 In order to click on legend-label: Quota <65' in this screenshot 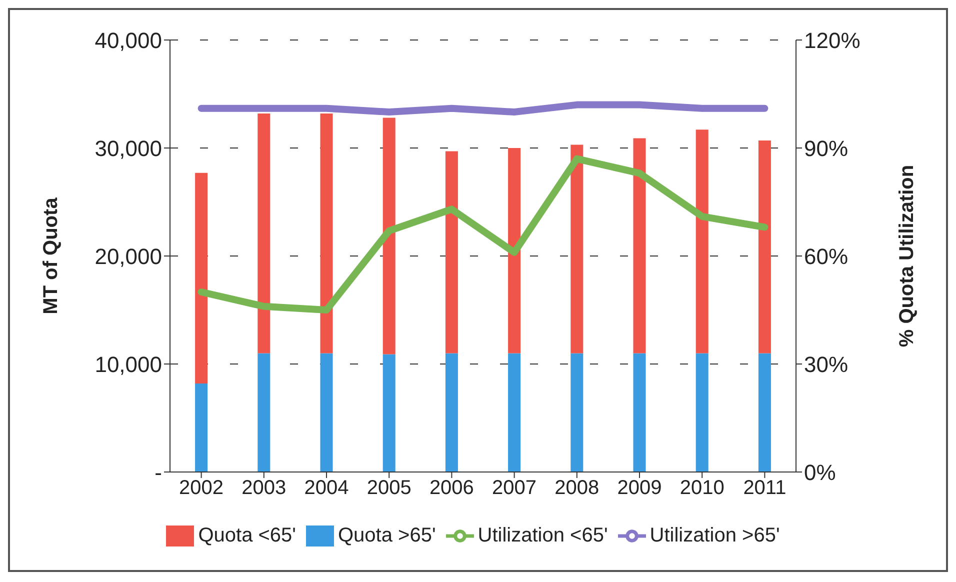, I will do `click(247, 535)`.